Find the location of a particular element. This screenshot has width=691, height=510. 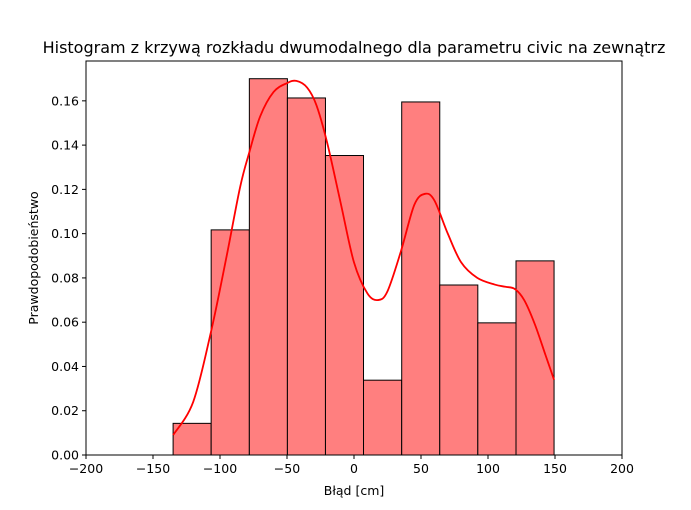

x-tick-label: −100 is located at coordinates (220, 468).